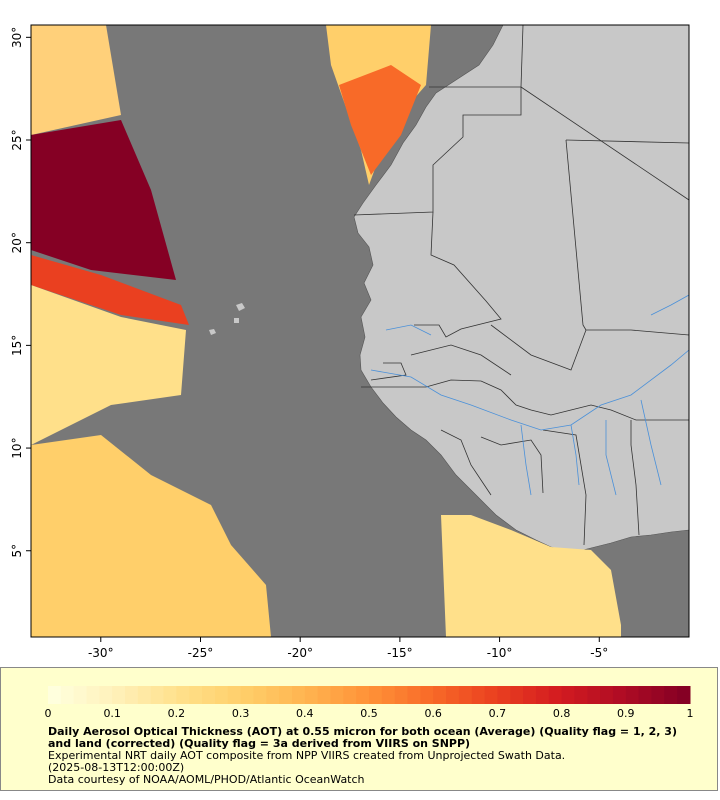 Image resolution: width=720 pixels, height=800 pixels. Describe the element at coordinates (498, 713) in the screenshot. I see `colorbar-tick-label: 0.7` at that location.